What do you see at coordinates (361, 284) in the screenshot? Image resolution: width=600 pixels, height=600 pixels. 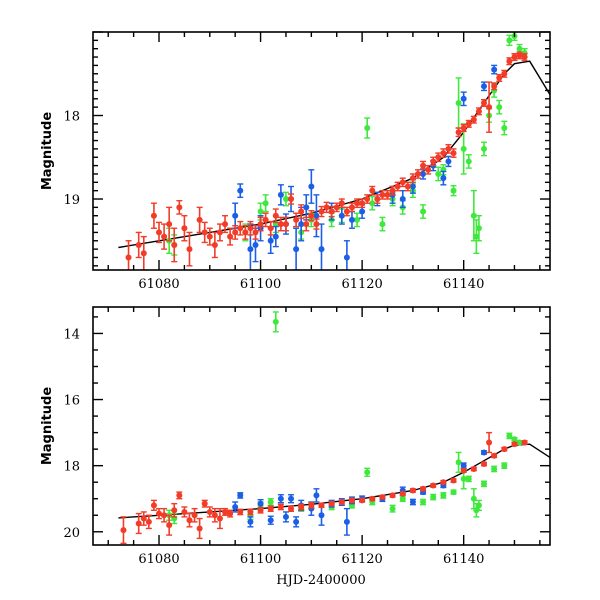 I see `top-x-tick-label: 61120` at bounding box center [361, 284].